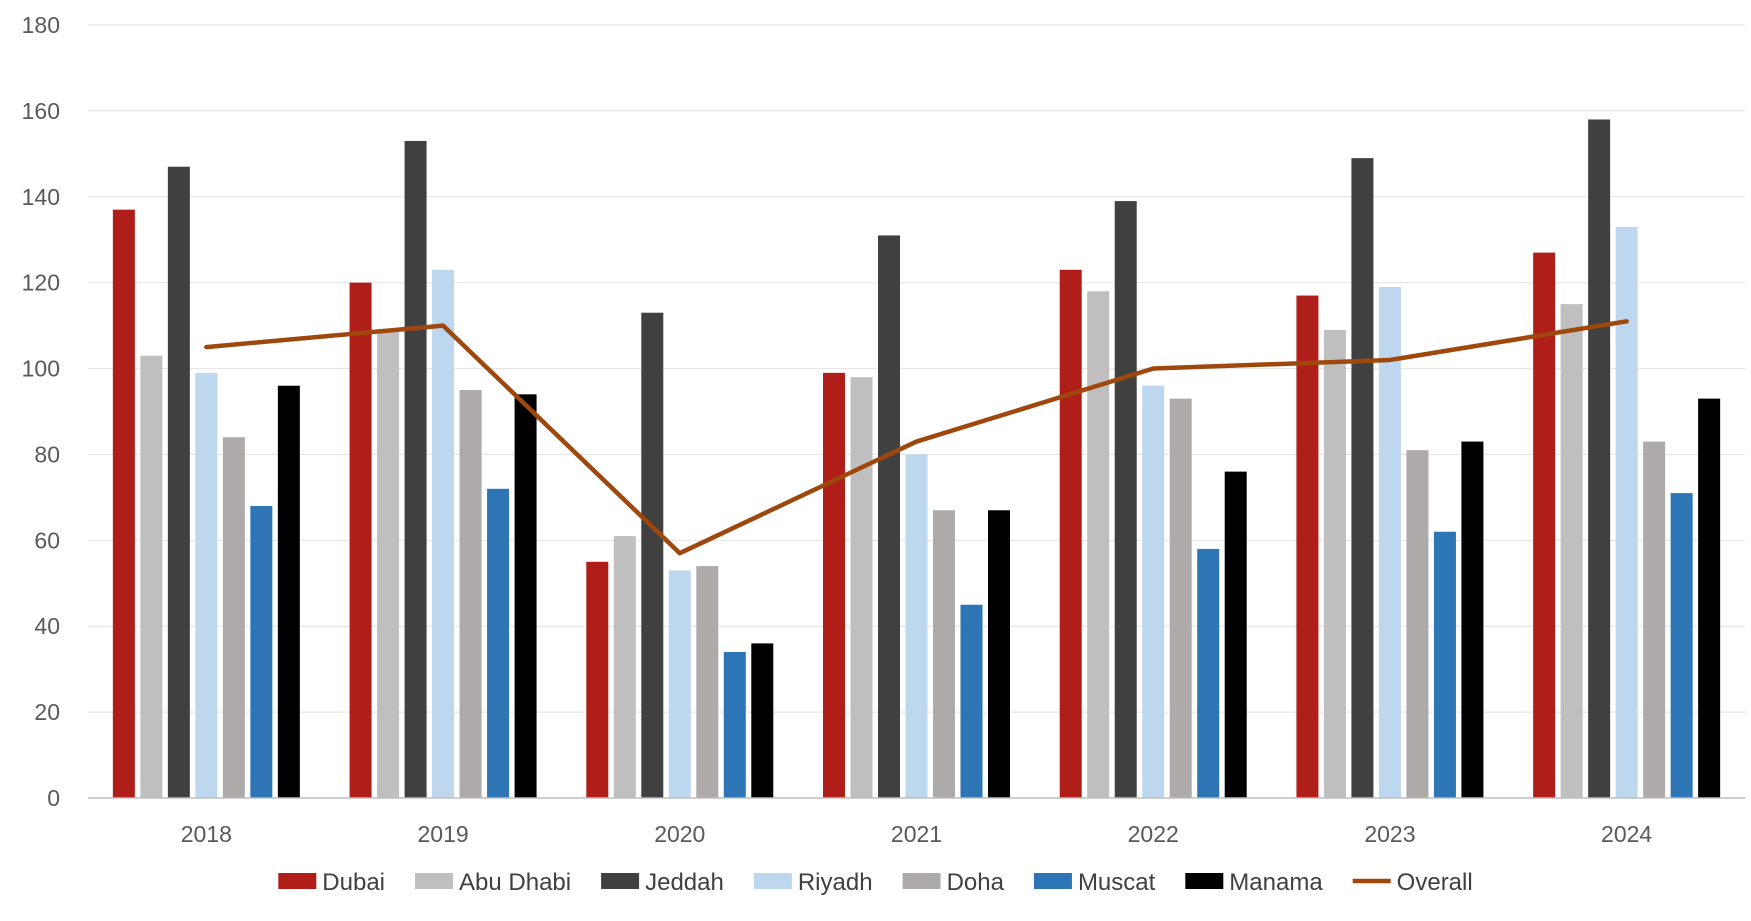  Describe the element at coordinates (415, 469) in the screenshot. I see `bar-jeddah-2019` at that location.